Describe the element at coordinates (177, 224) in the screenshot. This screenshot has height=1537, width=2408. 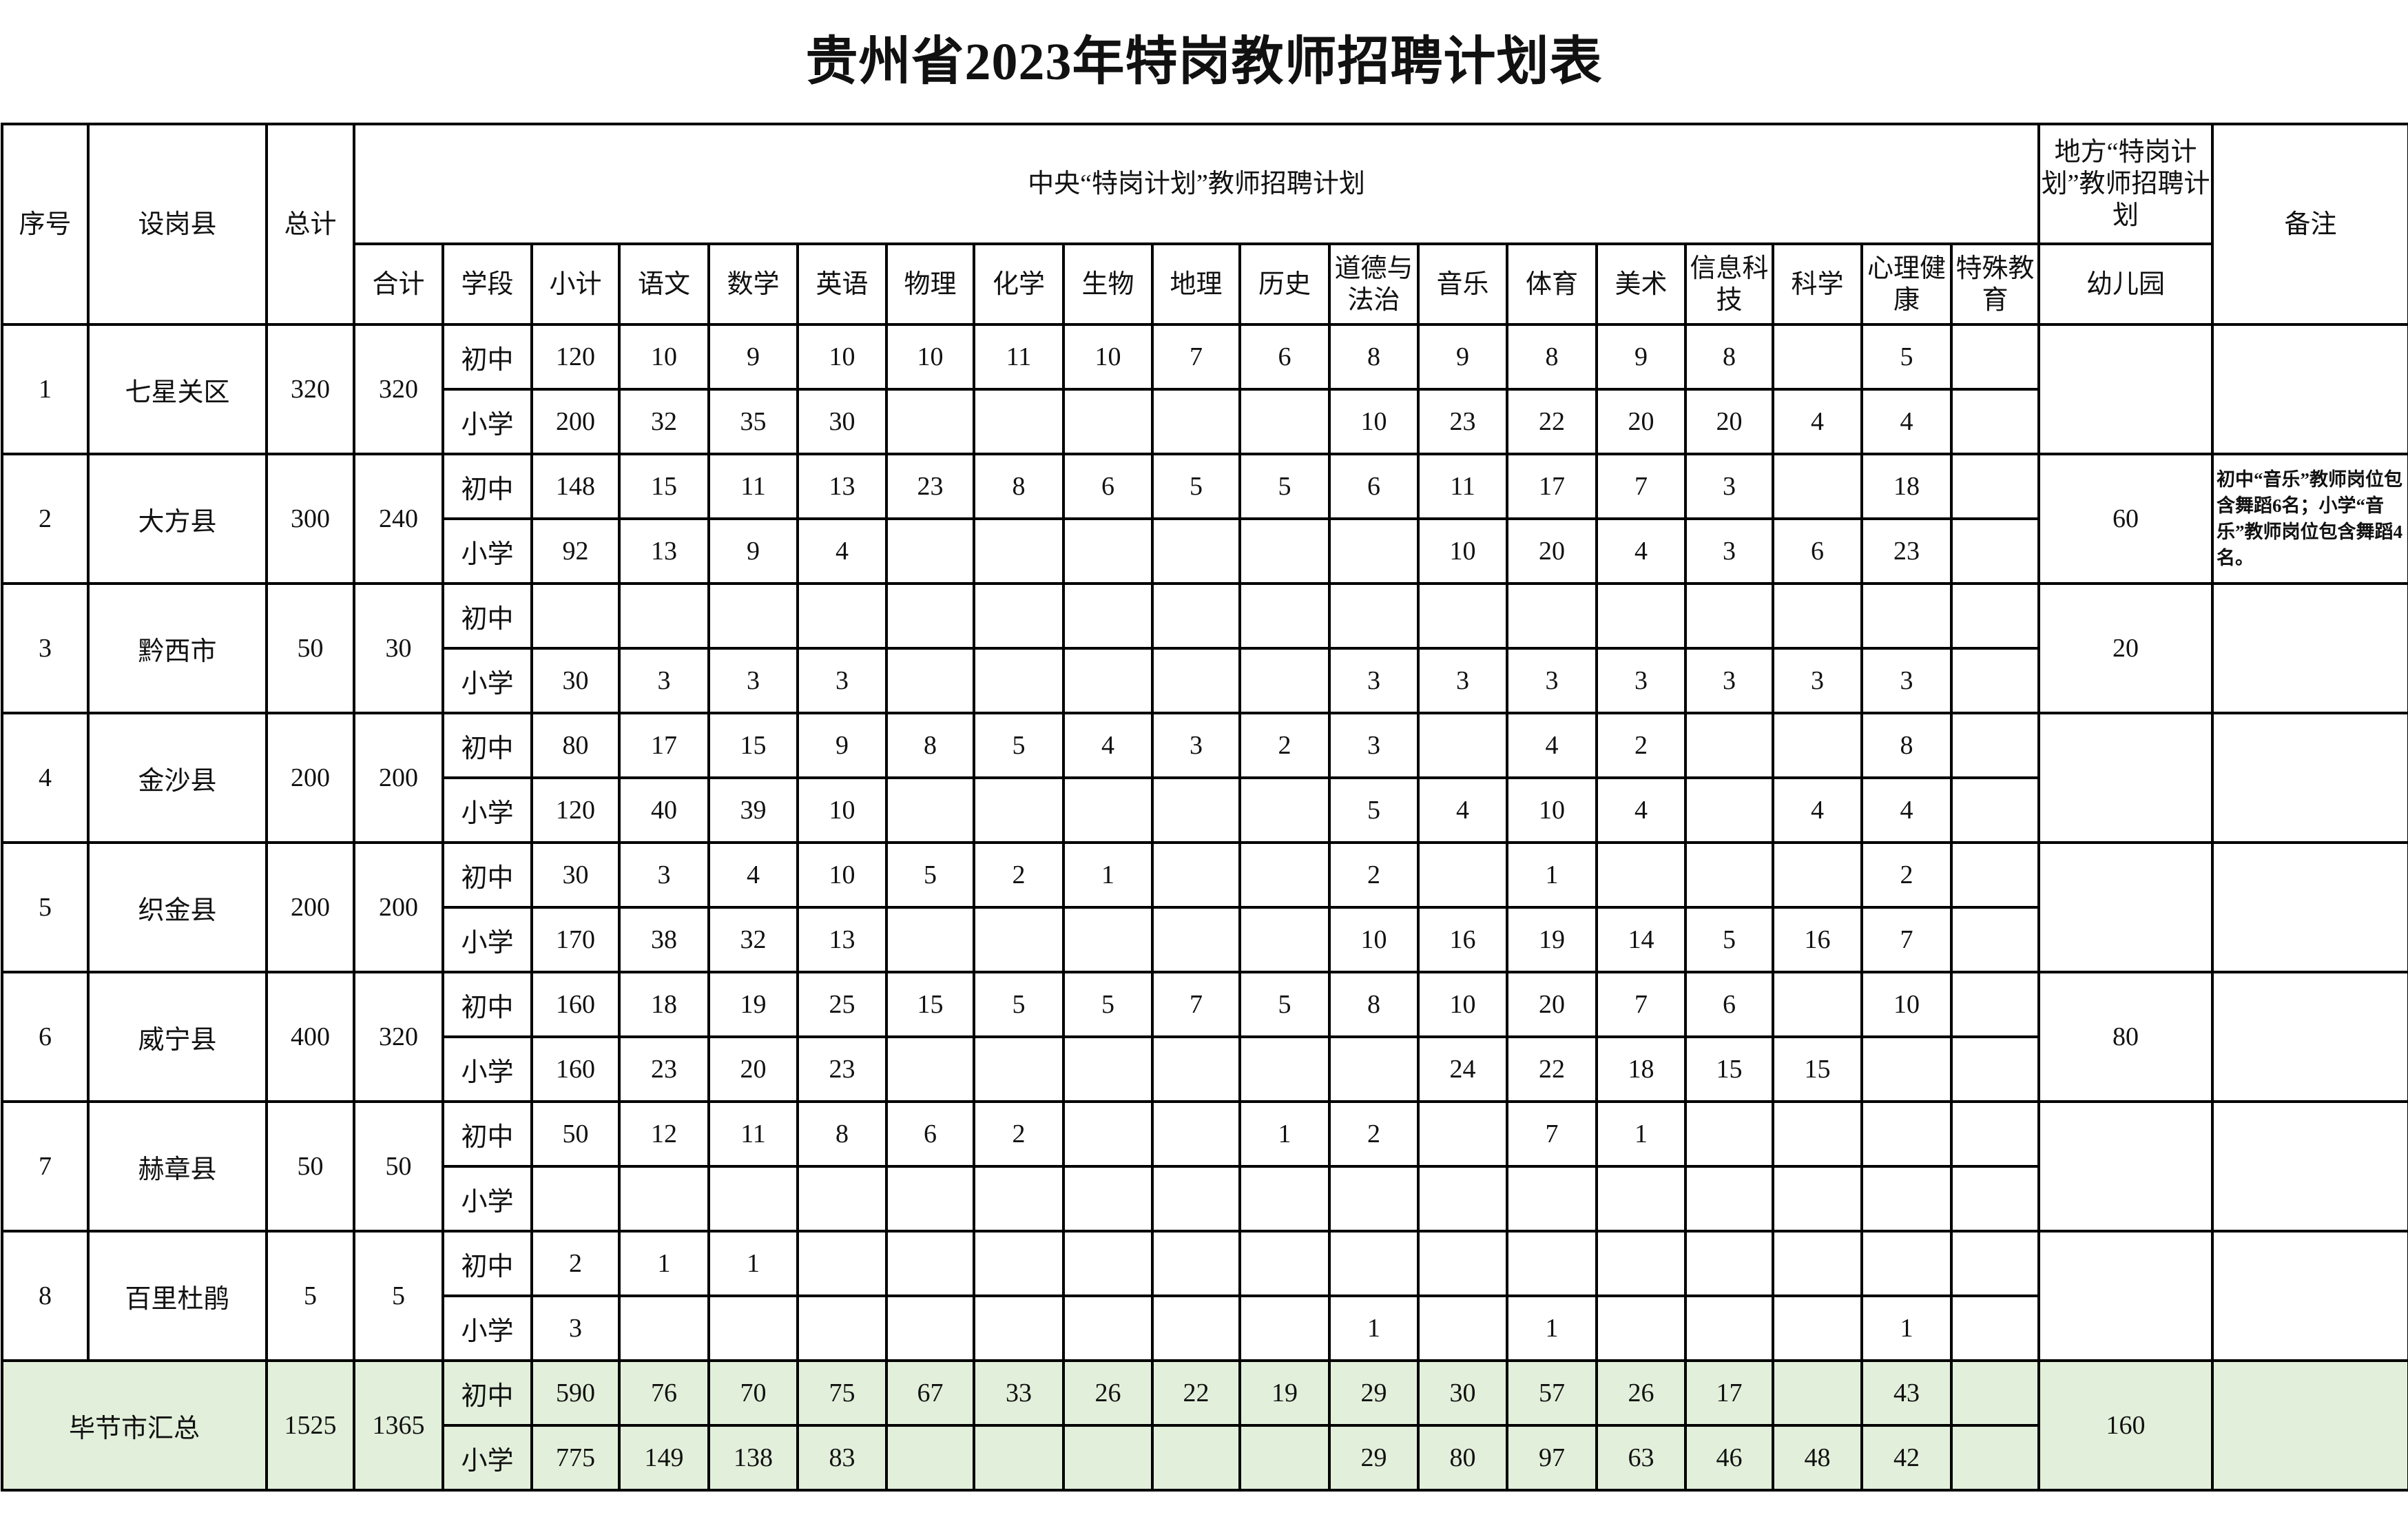
I see `header-county: 设岗县` at that location.